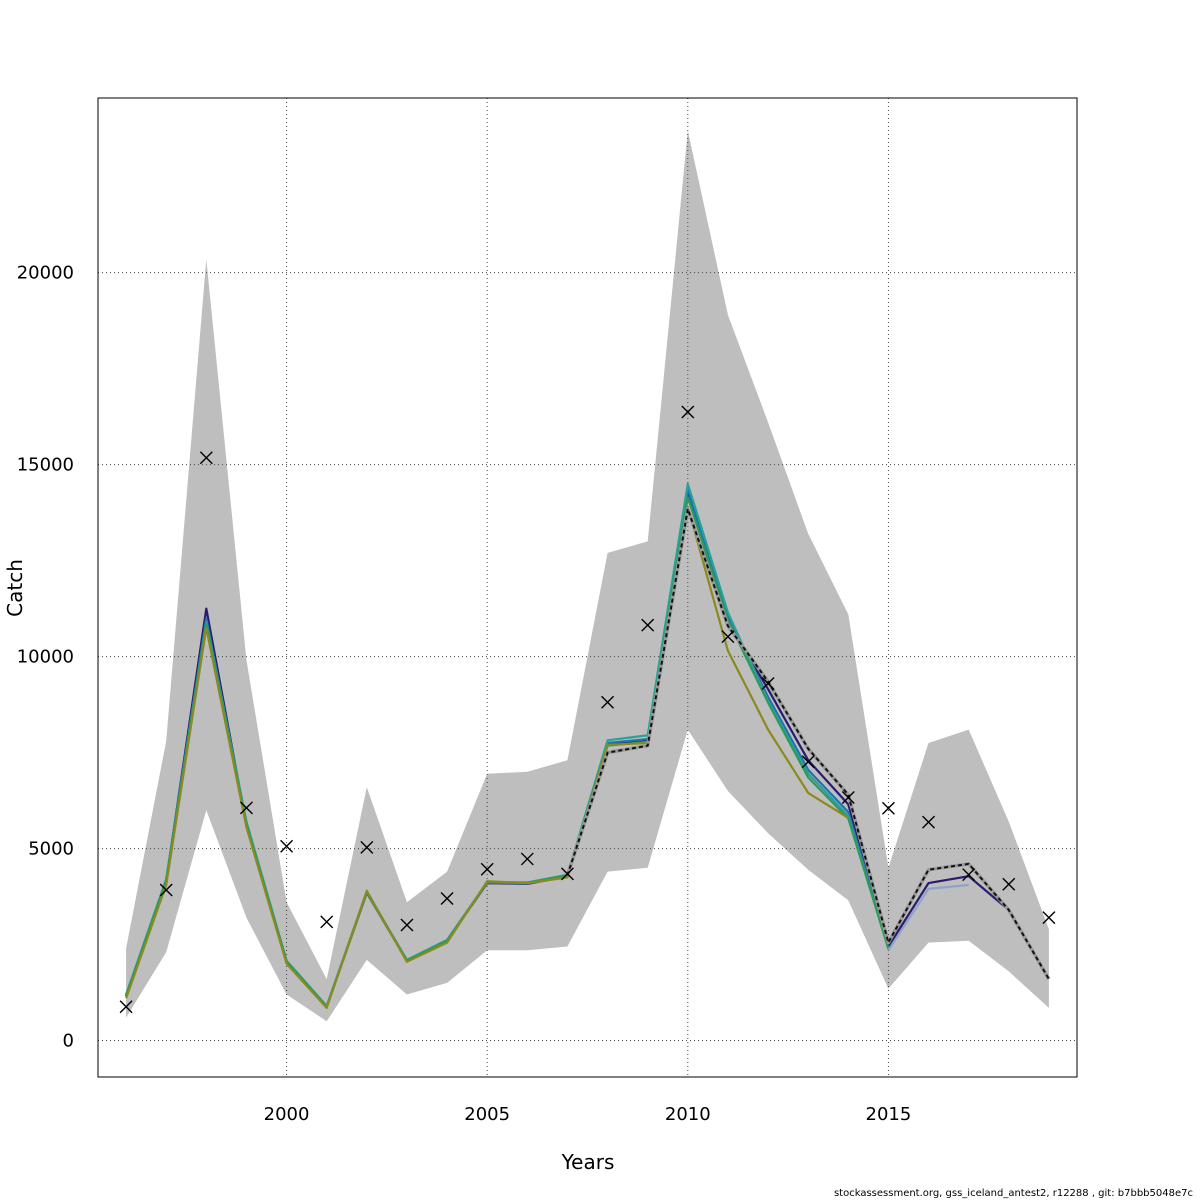 The height and width of the screenshot is (1200, 1200). What do you see at coordinates (45, 657) in the screenshot?
I see `y-tick-label: 10000` at bounding box center [45, 657].